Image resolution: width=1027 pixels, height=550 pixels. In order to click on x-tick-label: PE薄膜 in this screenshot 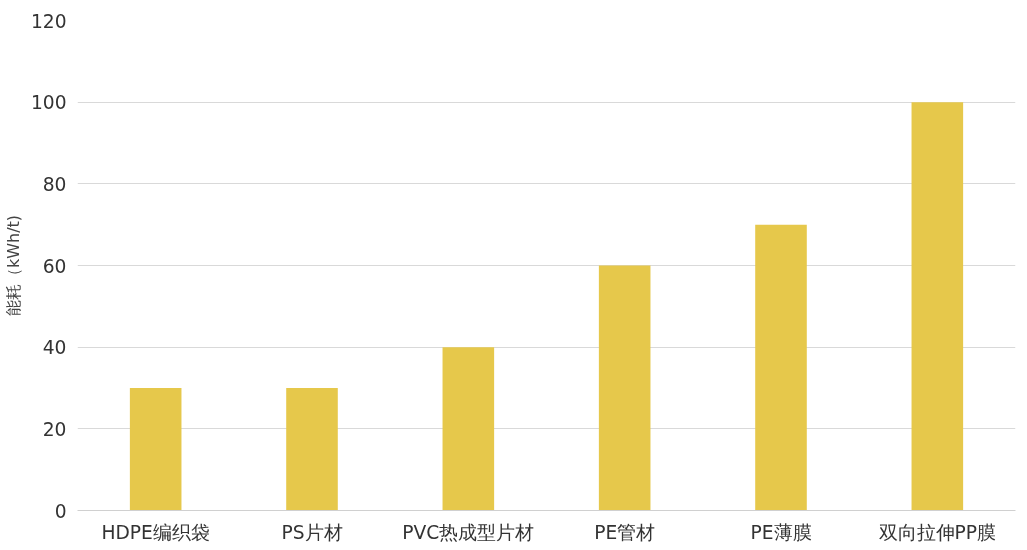, I will do `click(781, 532)`.